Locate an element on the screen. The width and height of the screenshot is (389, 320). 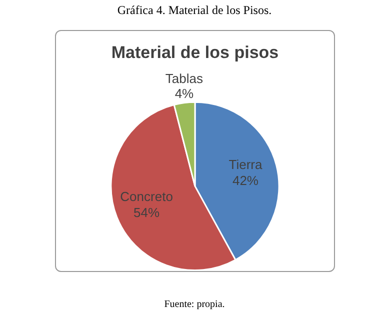
text: Gráfica 4. Material de los Pisos. is located at coordinates (194, 10).